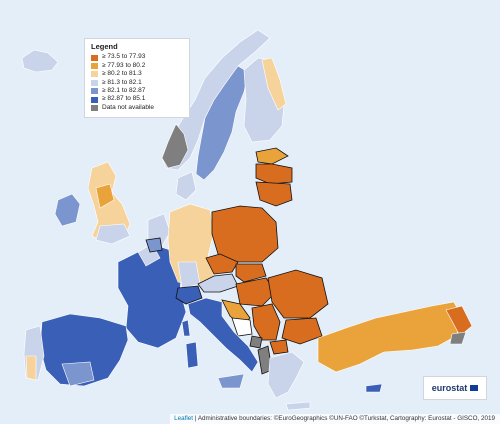 The image size is (500, 424). Describe the element at coordinates (122, 74) in the screenshot. I see `legend-label: ≥ 80.2 to 81.3` at that location.